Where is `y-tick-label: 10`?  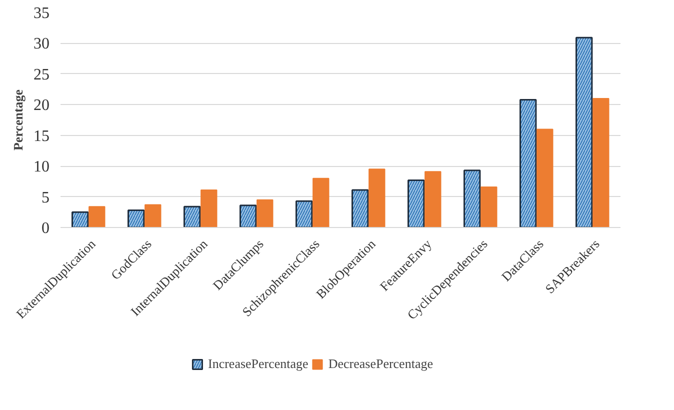
y-tick-label: 10 is located at coordinates (42, 167).